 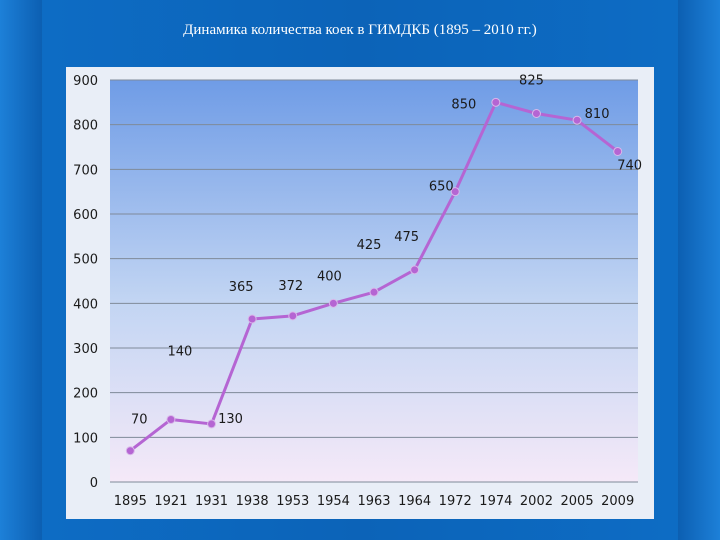 What do you see at coordinates (463, 104) in the screenshot?
I see `data-label: 850` at bounding box center [463, 104].